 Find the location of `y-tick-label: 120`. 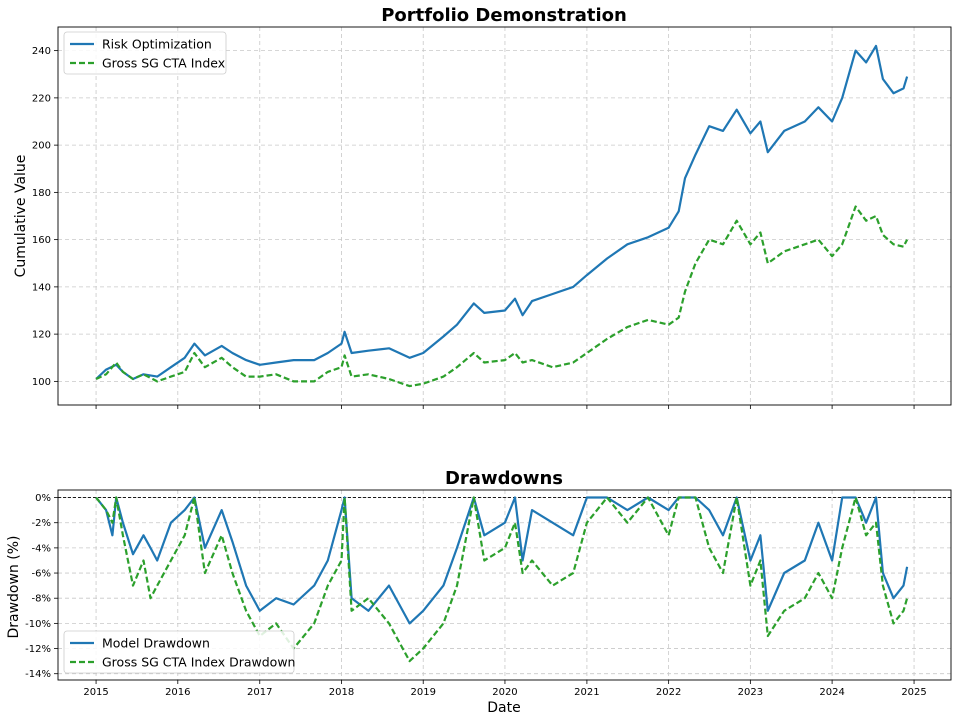

y-tick-label: 120 is located at coordinates (41, 335).